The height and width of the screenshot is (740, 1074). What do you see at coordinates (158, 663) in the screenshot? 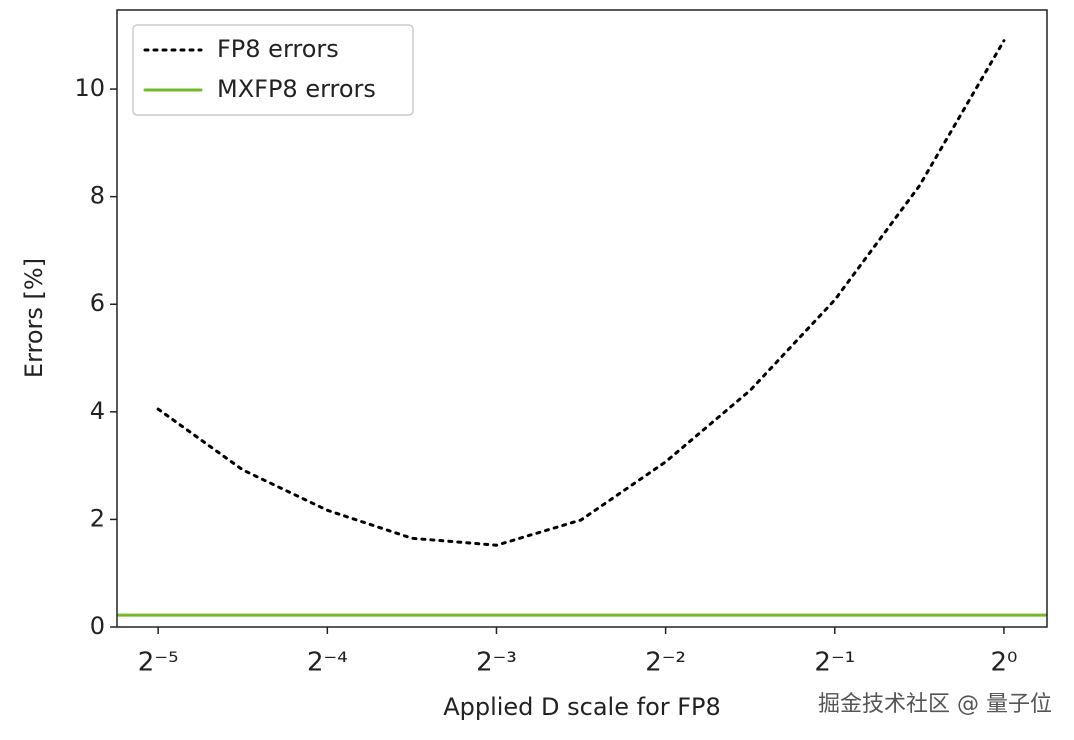
I see `x-tick-label: 2⁻⁵` at bounding box center [158, 663].